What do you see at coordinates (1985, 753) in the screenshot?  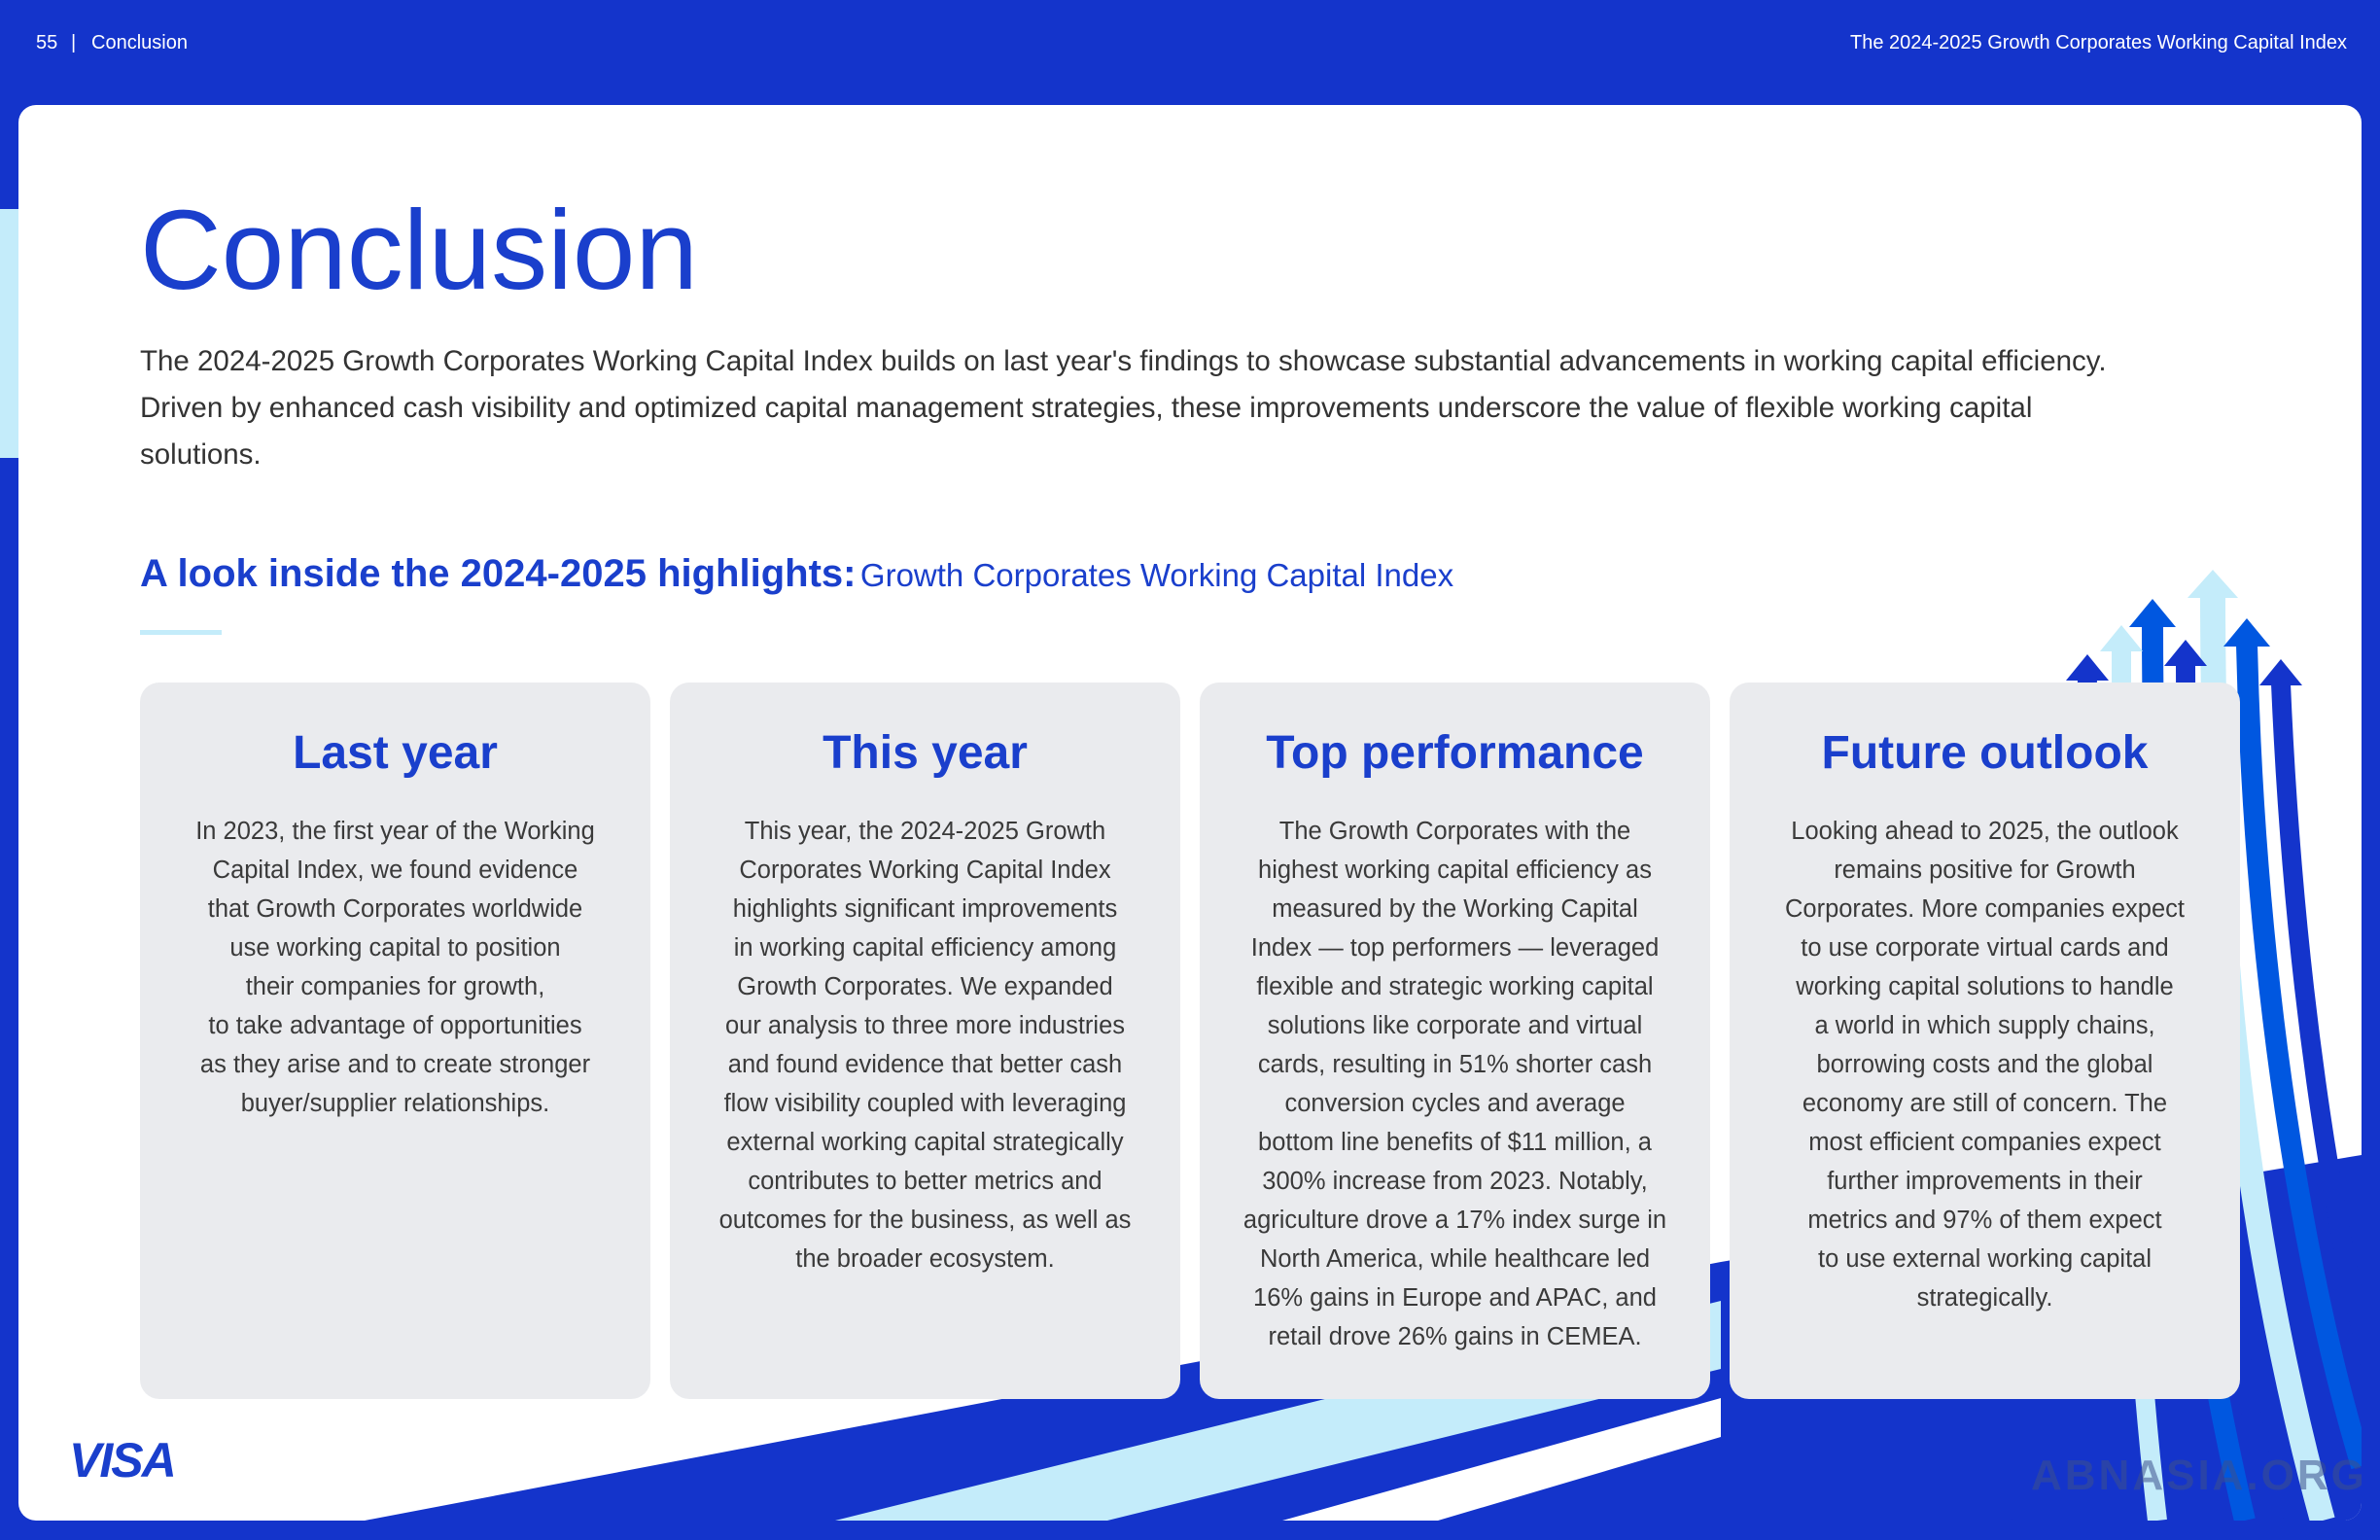 I see `card-title: Future outlook` at bounding box center [1985, 753].